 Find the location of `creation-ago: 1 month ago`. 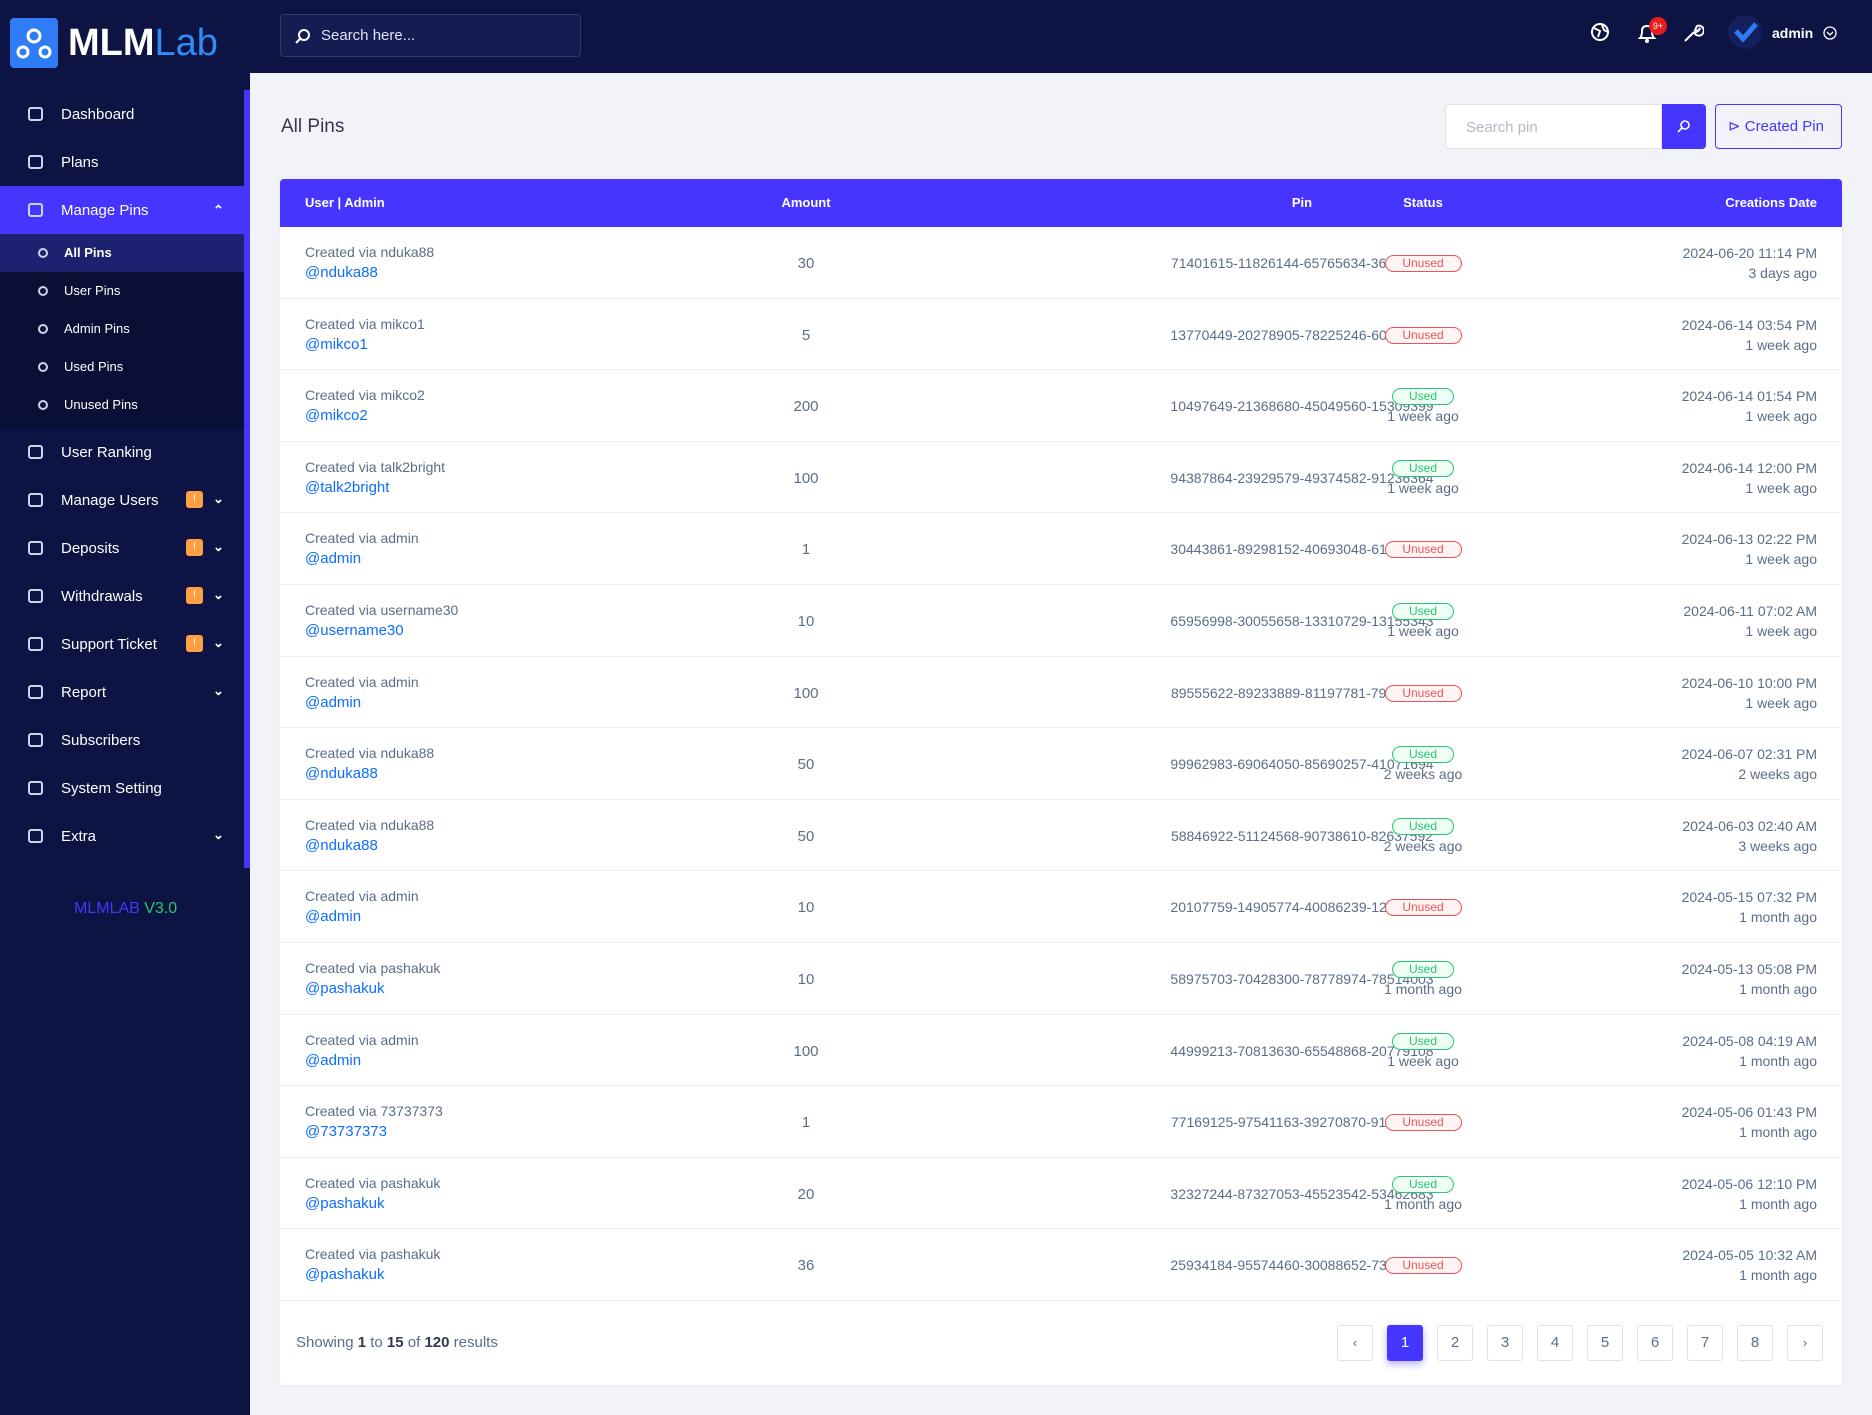

creation-ago: 1 month ago is located at coordinates (1778, 1132).